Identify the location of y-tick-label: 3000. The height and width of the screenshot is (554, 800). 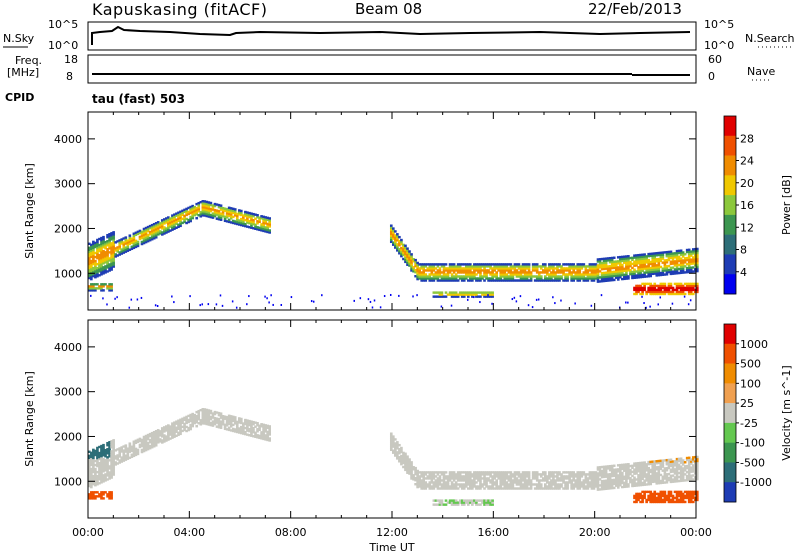
(68, 392).